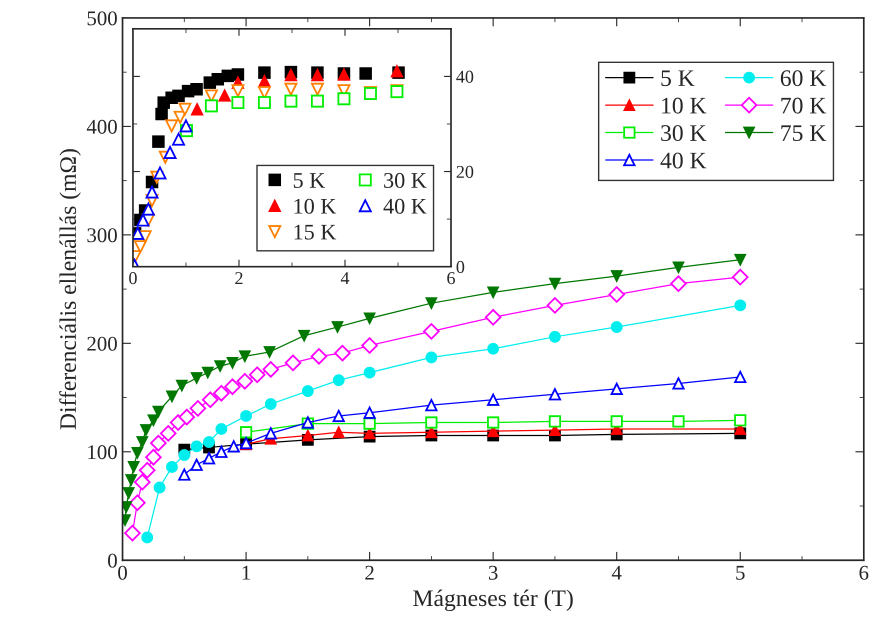 This screenshot has height=641, width=869. What do you see at coordinates (803, 78) in the screenshot?
I see `legend-label: 60 K` at bounding box center [803, 78].